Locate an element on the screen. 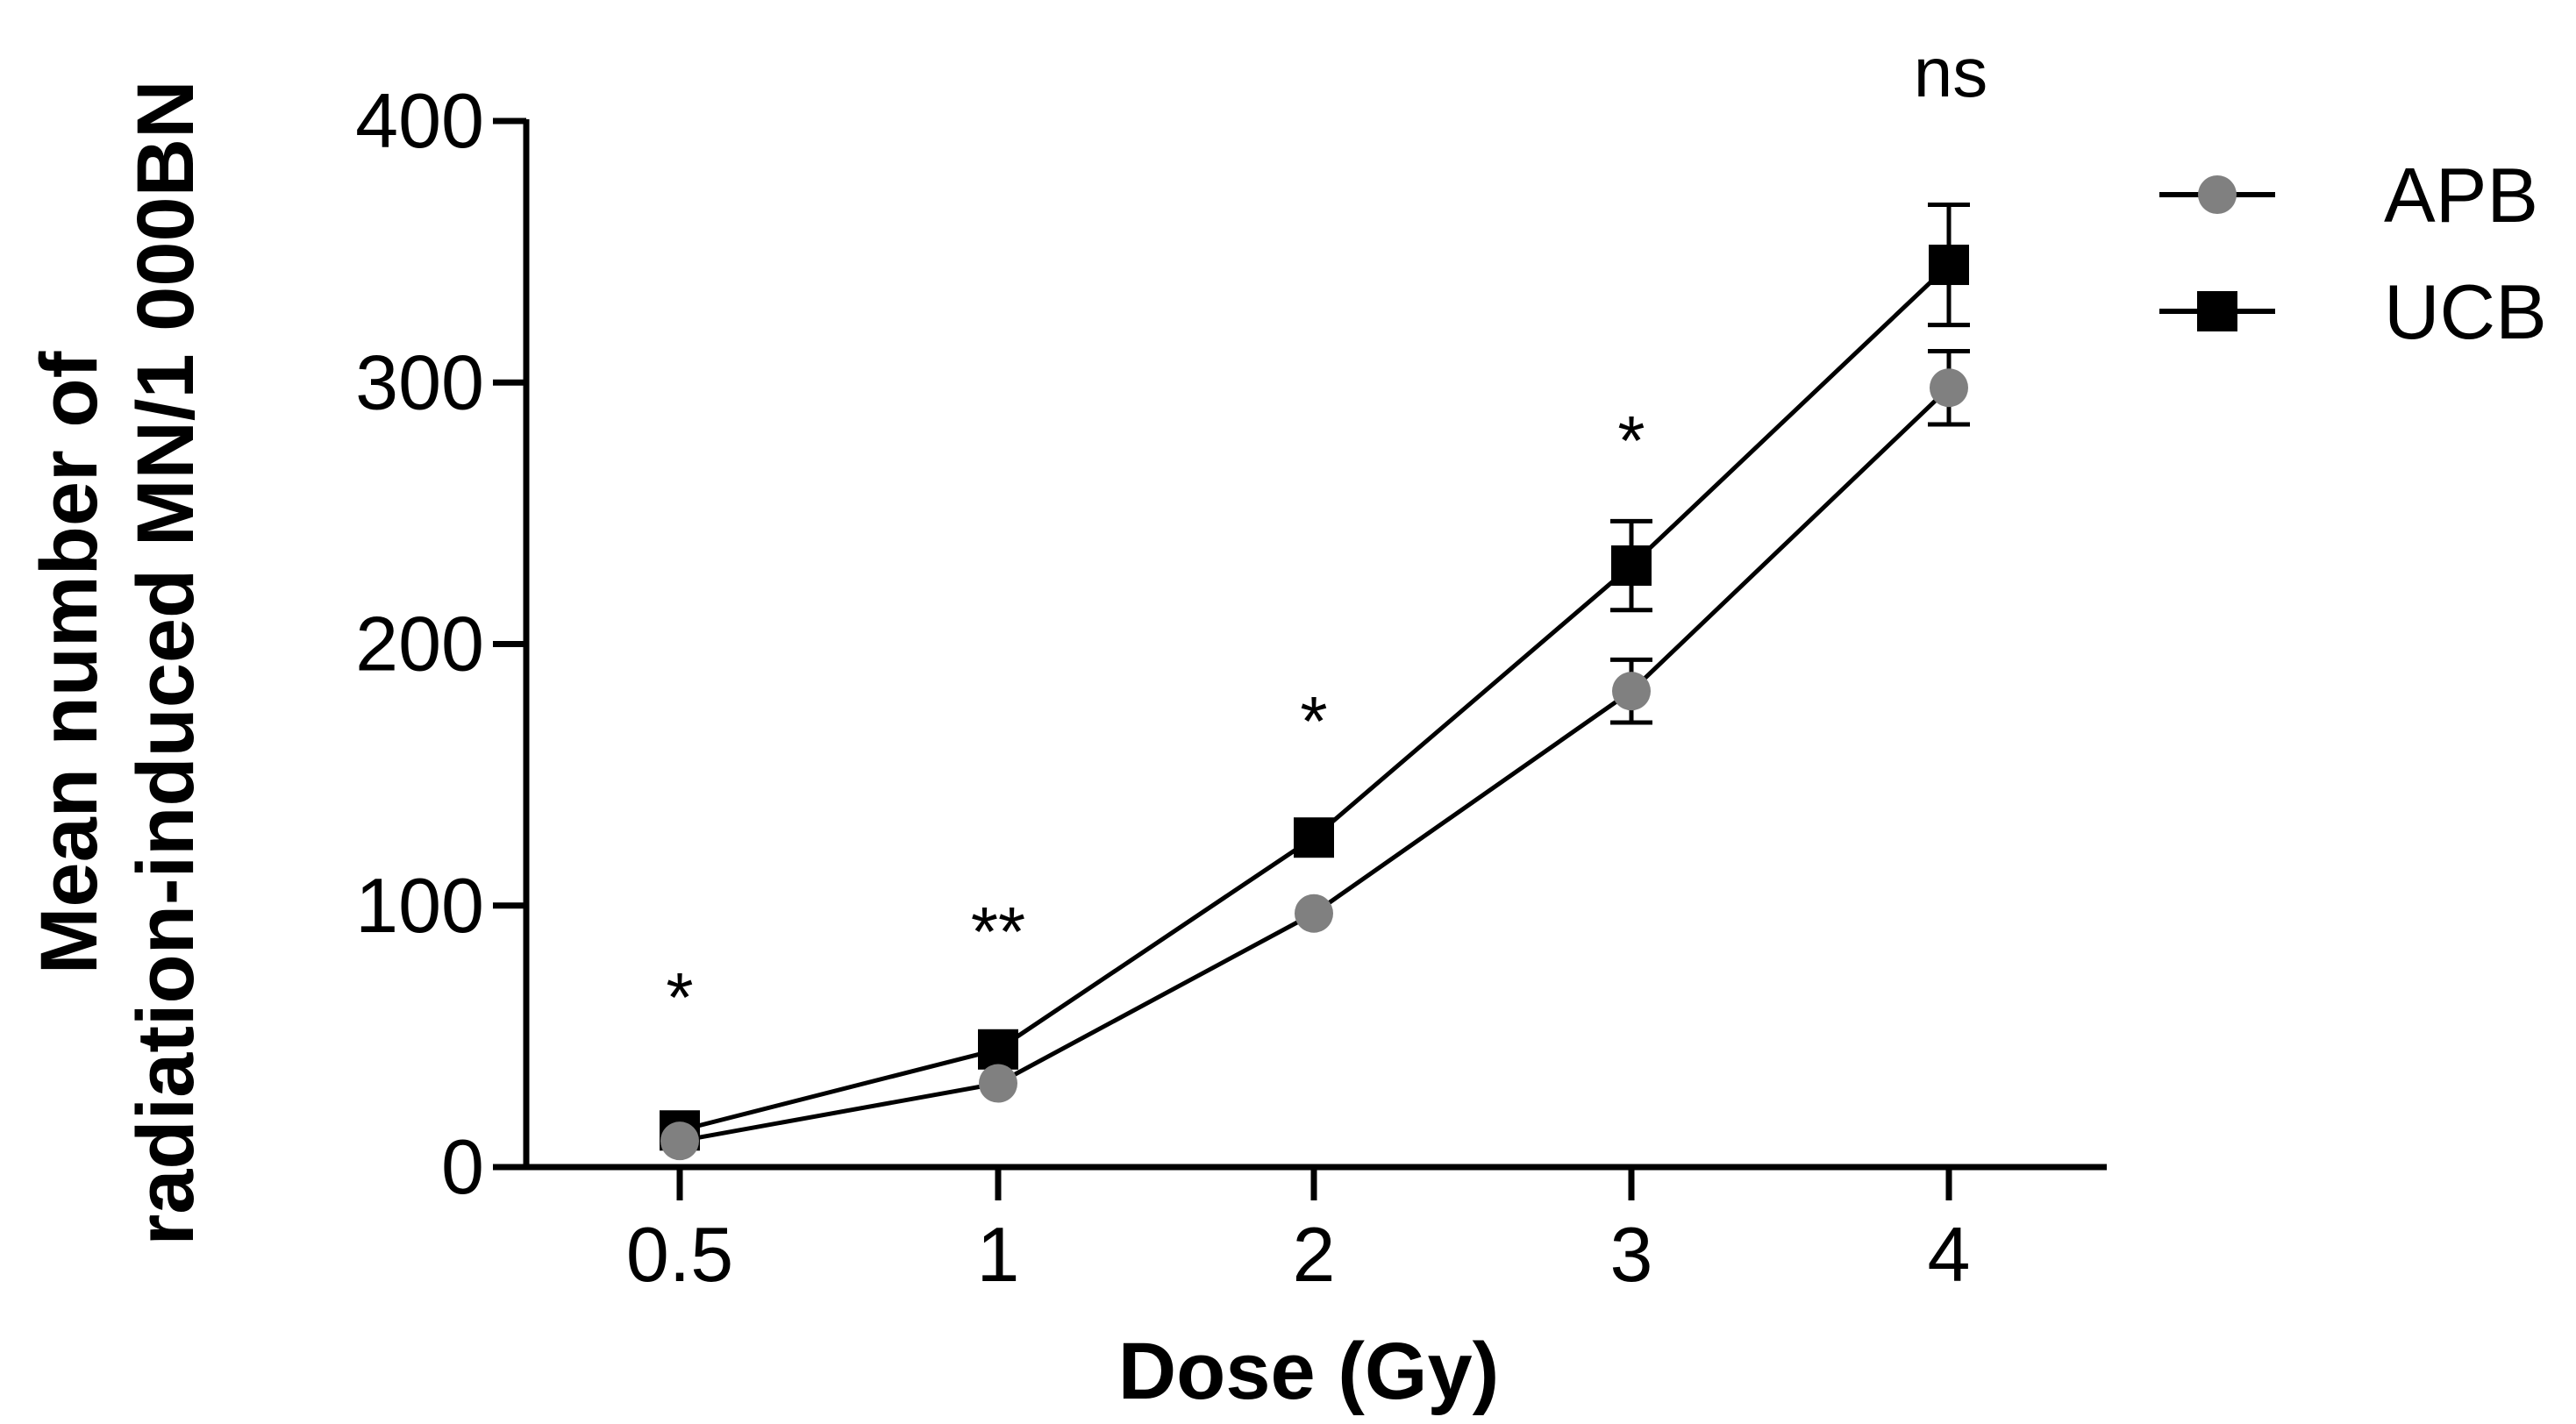  y-tick-label: 300 is located at coordinates (420, 381).